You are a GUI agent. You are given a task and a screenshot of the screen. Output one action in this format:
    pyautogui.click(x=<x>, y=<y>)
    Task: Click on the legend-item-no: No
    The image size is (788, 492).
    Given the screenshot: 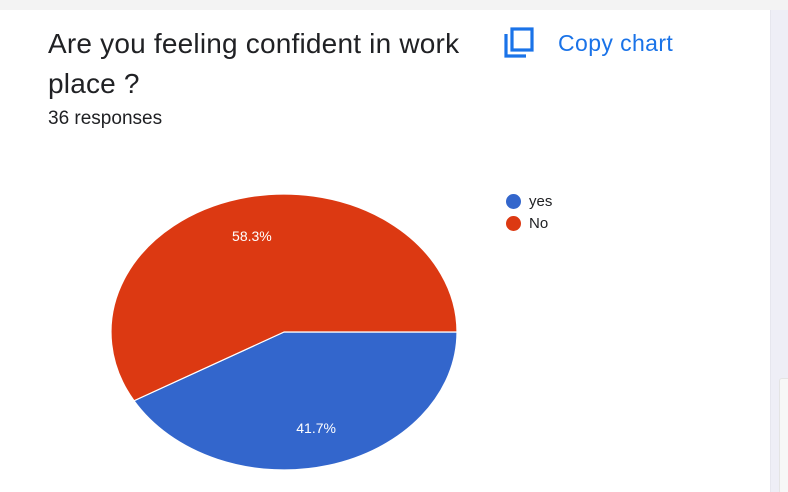 What is the action you would take?
    pyautogui.click(x=529, y=223)
    